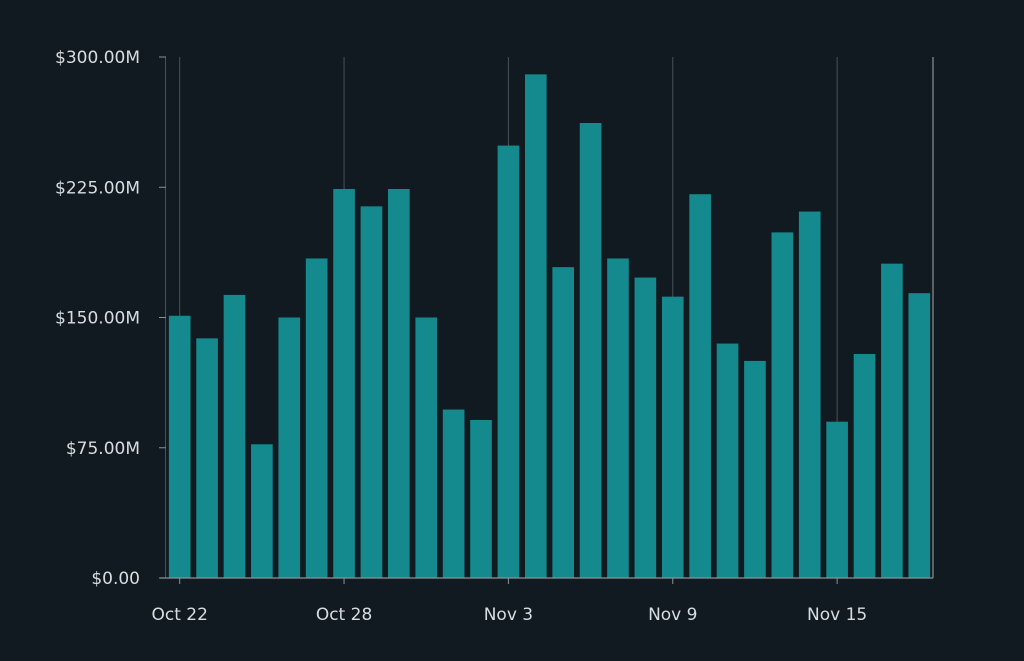 The height and width of the screenshot is (661, 1024). Describe the element at coordinates (97, 58) in the screenshot. I see `y-tick-label-4: $300.00M` at that location.